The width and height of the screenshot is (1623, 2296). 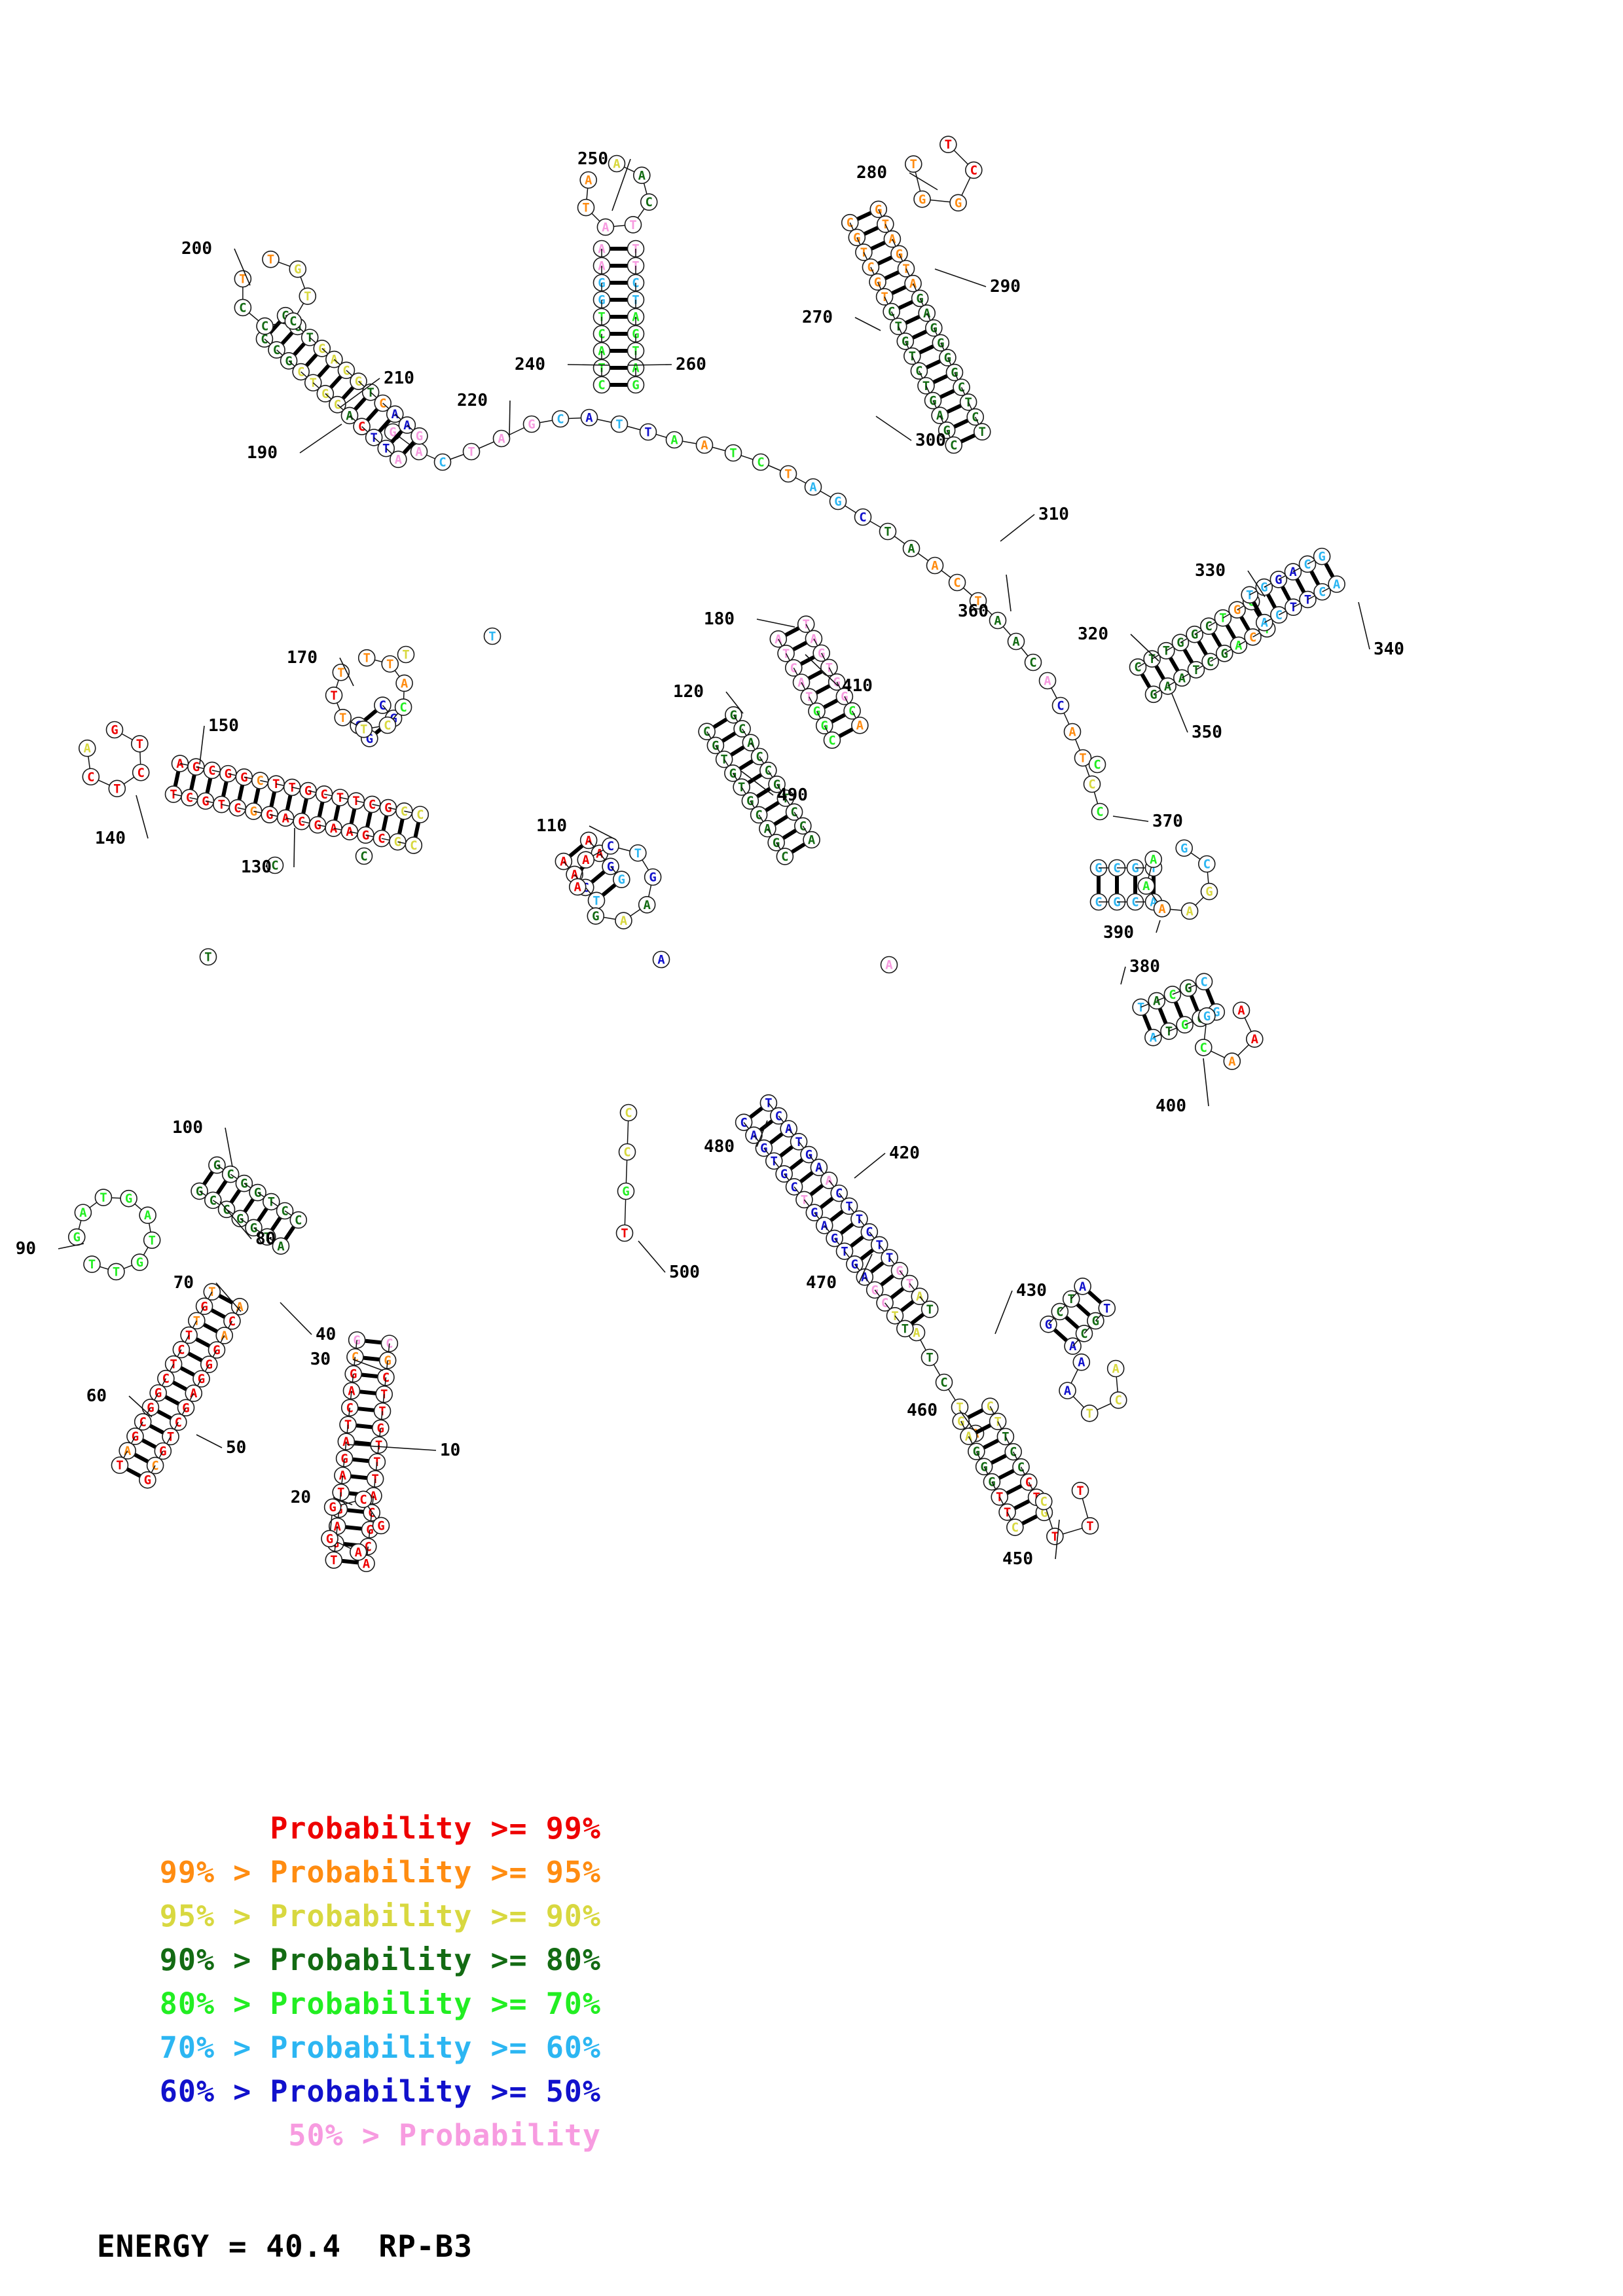 What do you see at coordinates (1255, 1039) in the screenshot?
I see `nucleotide-loop-400-1: A` at bounding box center [1255, 1039].